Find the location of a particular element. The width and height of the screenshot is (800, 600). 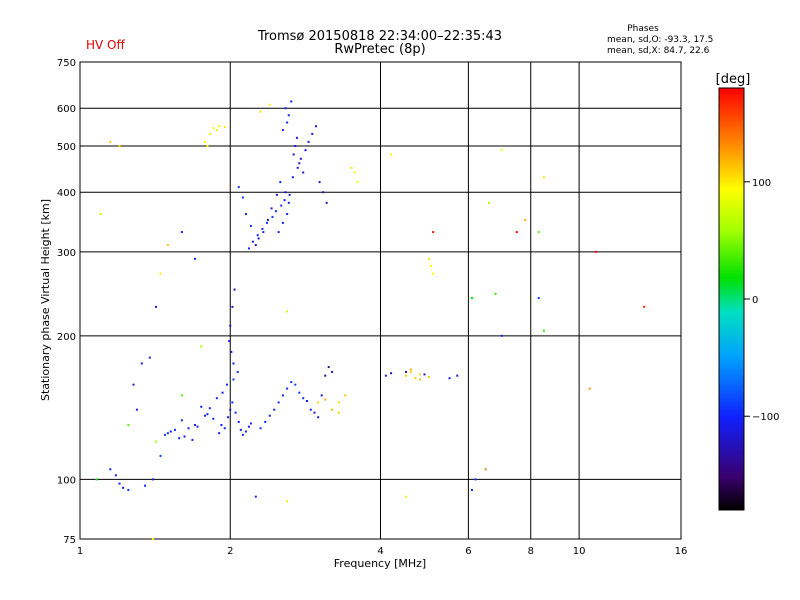

y-tick-label: 400 is located at coordinates (66, 193).